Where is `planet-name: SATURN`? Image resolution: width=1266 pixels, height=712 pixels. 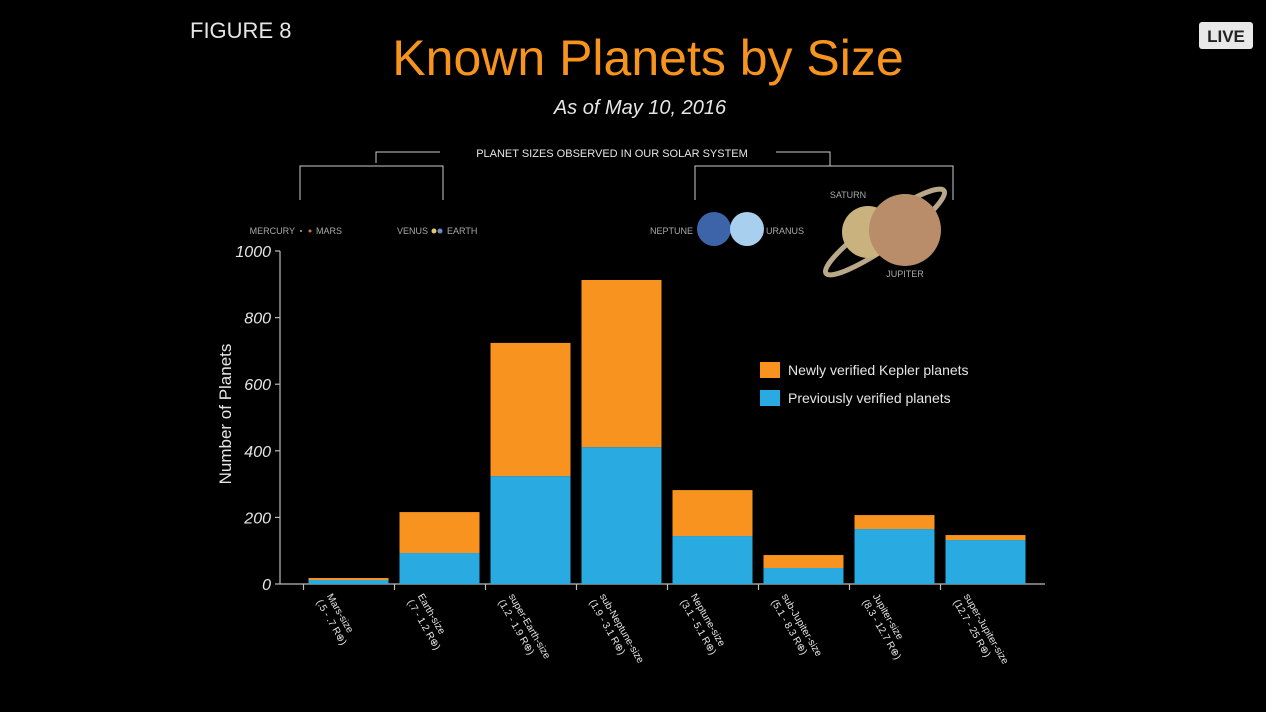
planet-name: SATURN is located at coordinates (848, 195).